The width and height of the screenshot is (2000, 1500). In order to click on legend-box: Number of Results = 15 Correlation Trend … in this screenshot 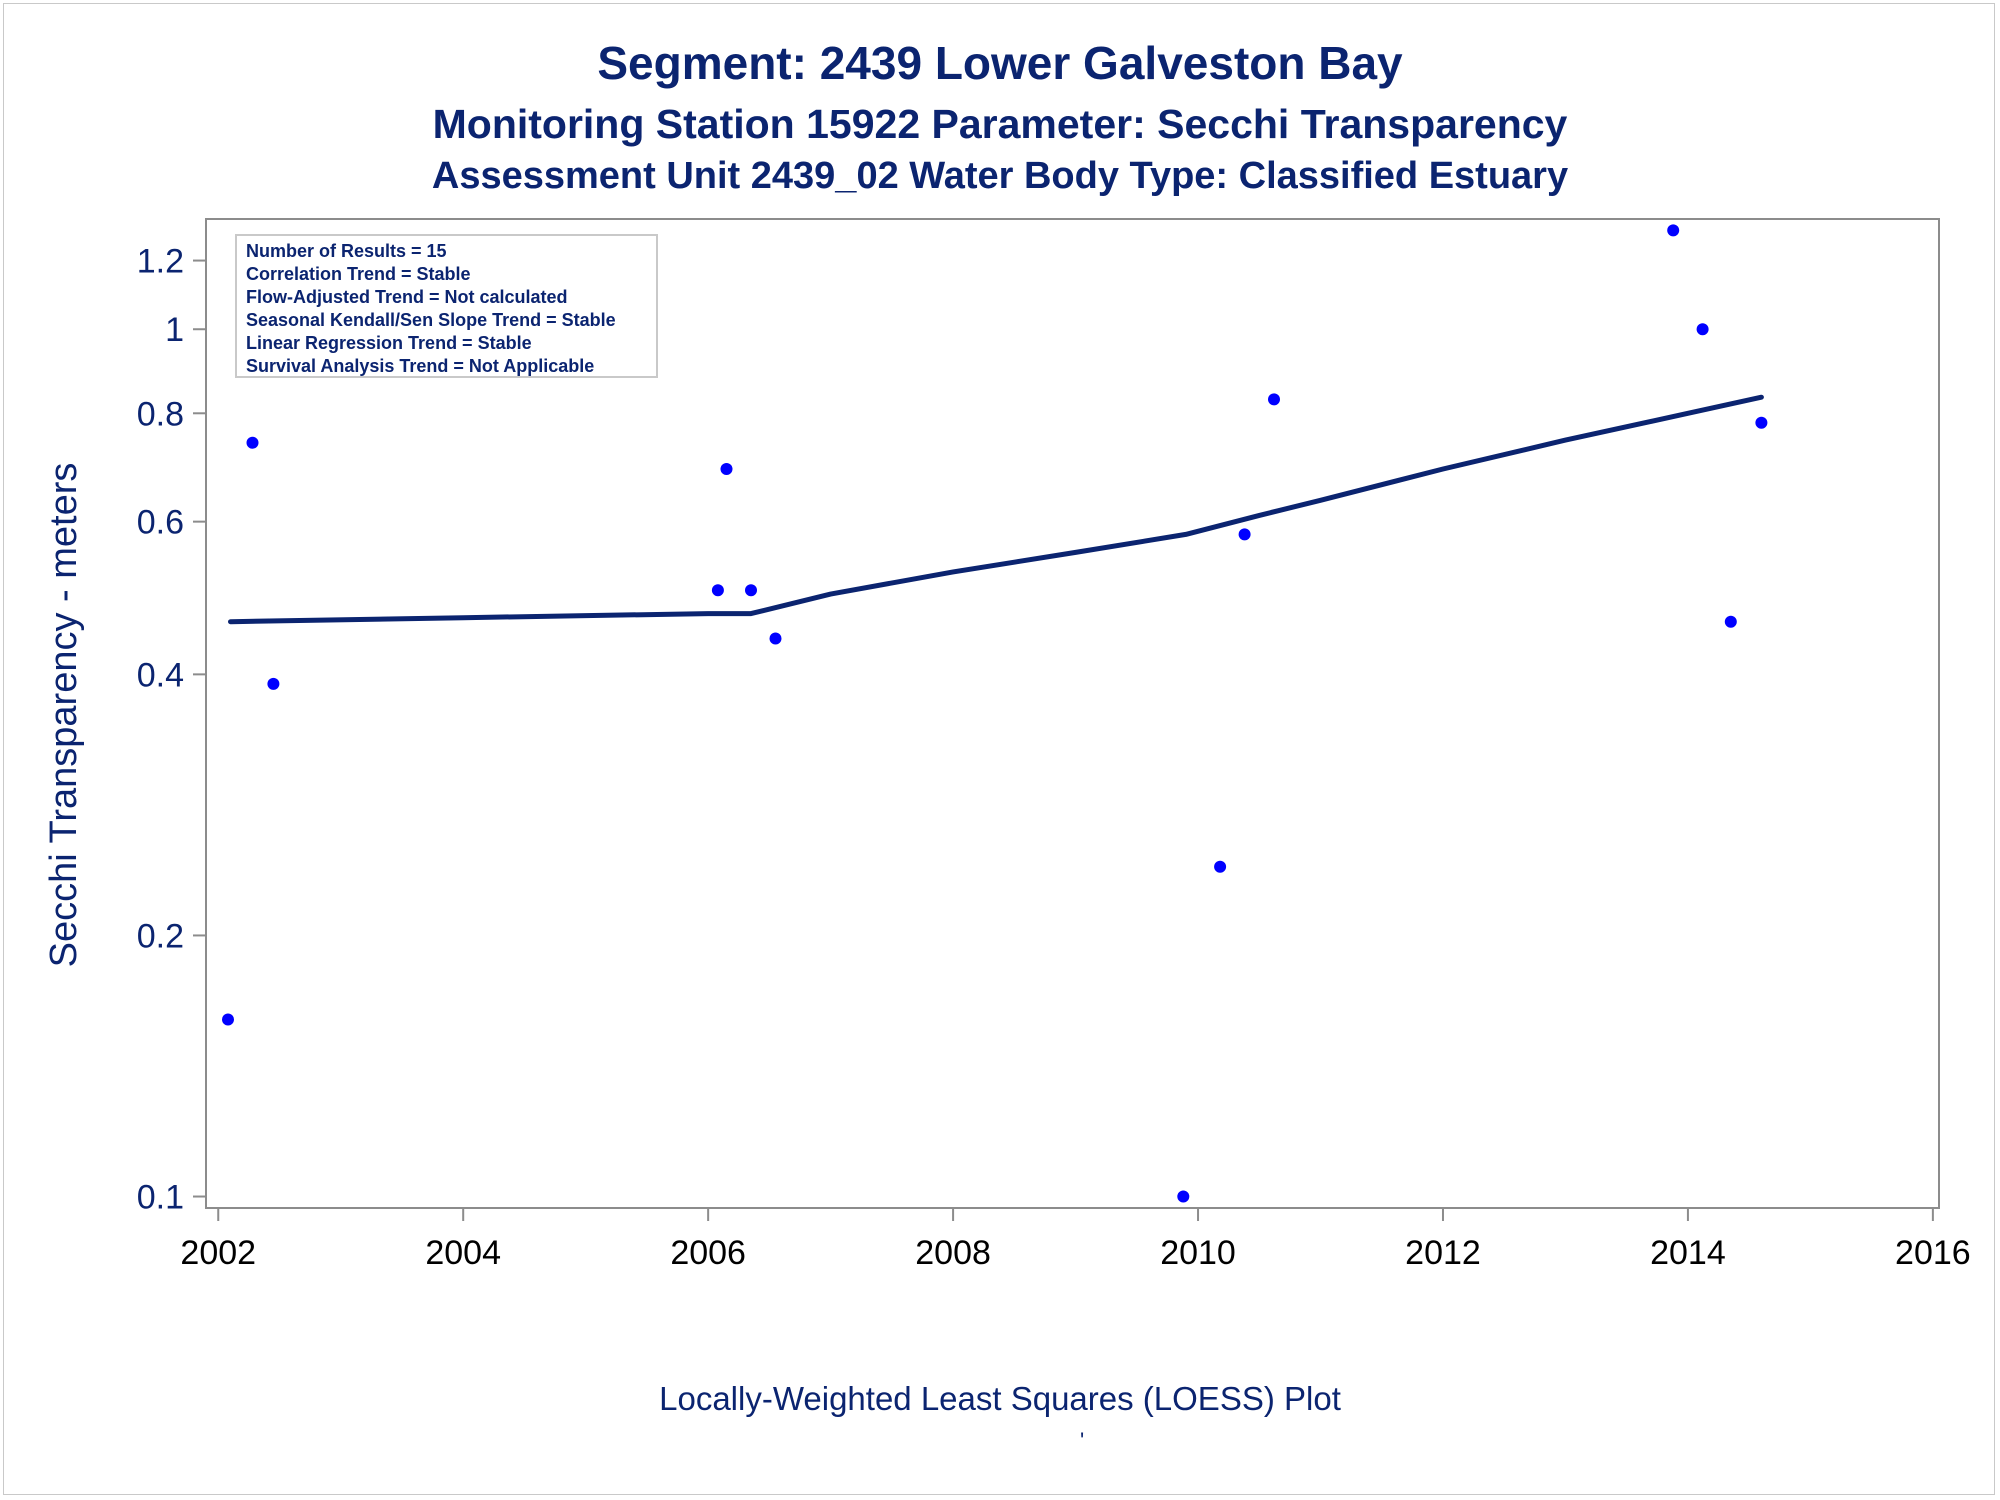, I will do `click(446, 306)`.